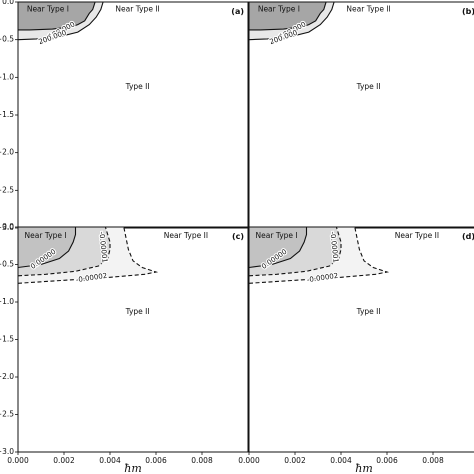 This screenshot has width=474, height=474. What do you see at coordinates (238, 236) in the screenshot?
I see `panel-label: (c)` at bounding box center [238, 236].